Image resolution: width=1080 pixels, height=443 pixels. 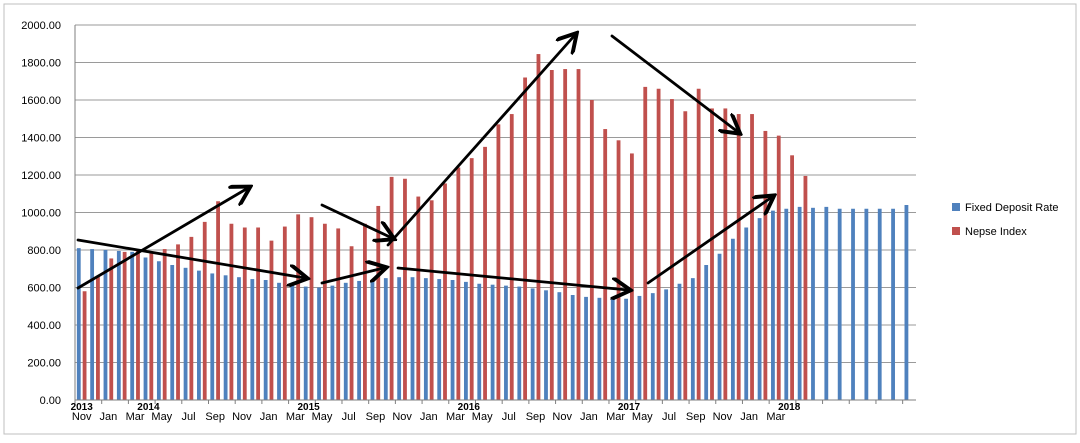 What do you see at coordinates (44, 364) in the screenshot?
I see `y-tick-label: 200.00` at bounding box center [44, 364].